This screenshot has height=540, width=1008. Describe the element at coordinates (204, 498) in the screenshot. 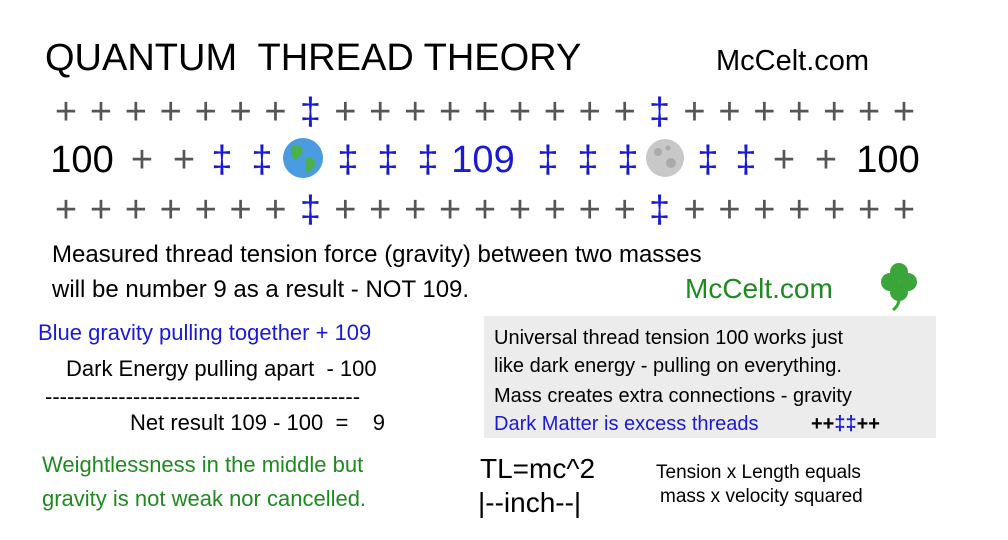

I see `note-line: gravity is not weak nor cancelled.` at that location.